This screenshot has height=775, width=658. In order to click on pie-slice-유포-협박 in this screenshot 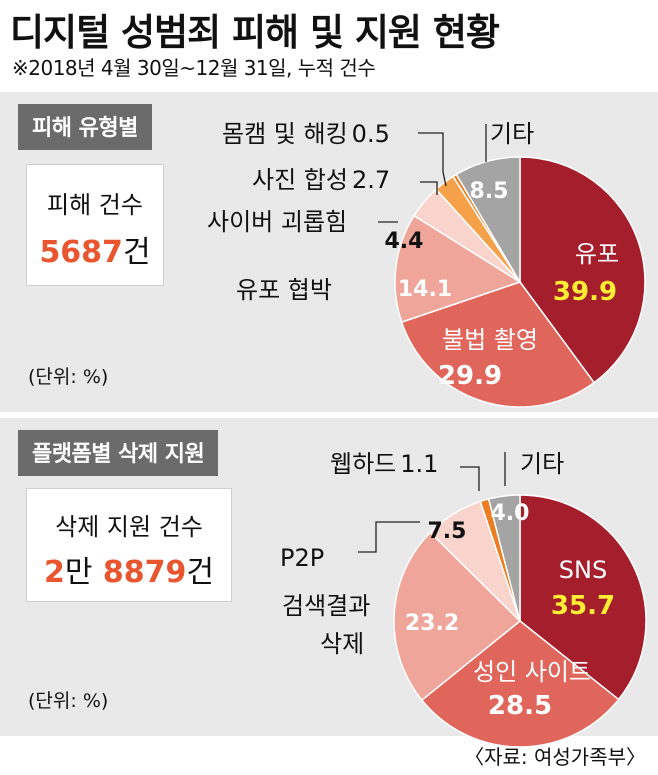, I will do `click(458, 269)`.